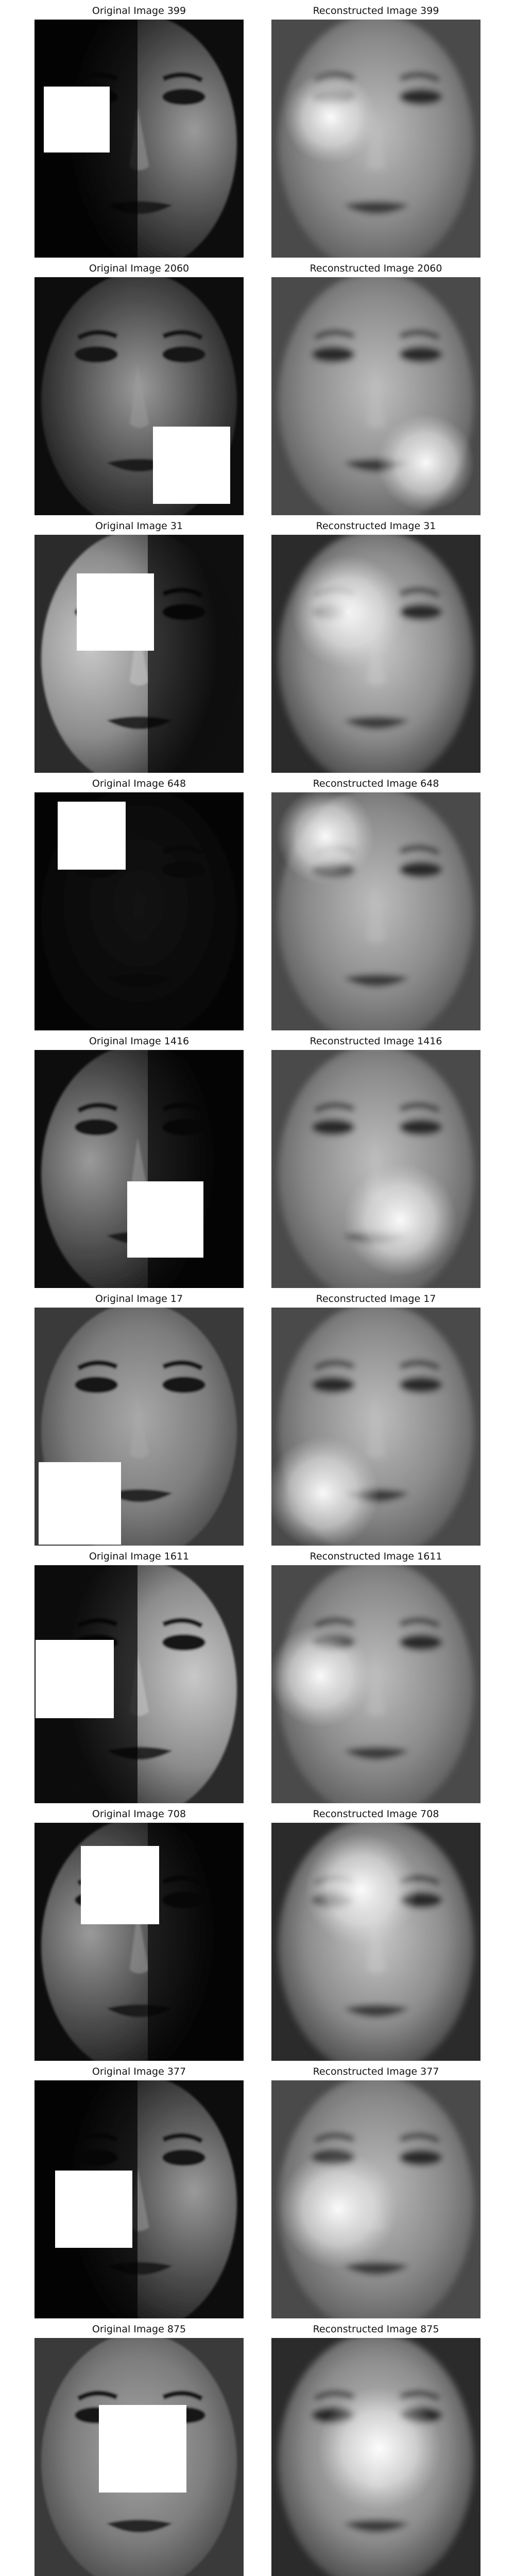  What do you see at coordinates (139, 10) in the screenshot?
I see `original-image-title: Original Image 399` at bounding box center [139, 10].